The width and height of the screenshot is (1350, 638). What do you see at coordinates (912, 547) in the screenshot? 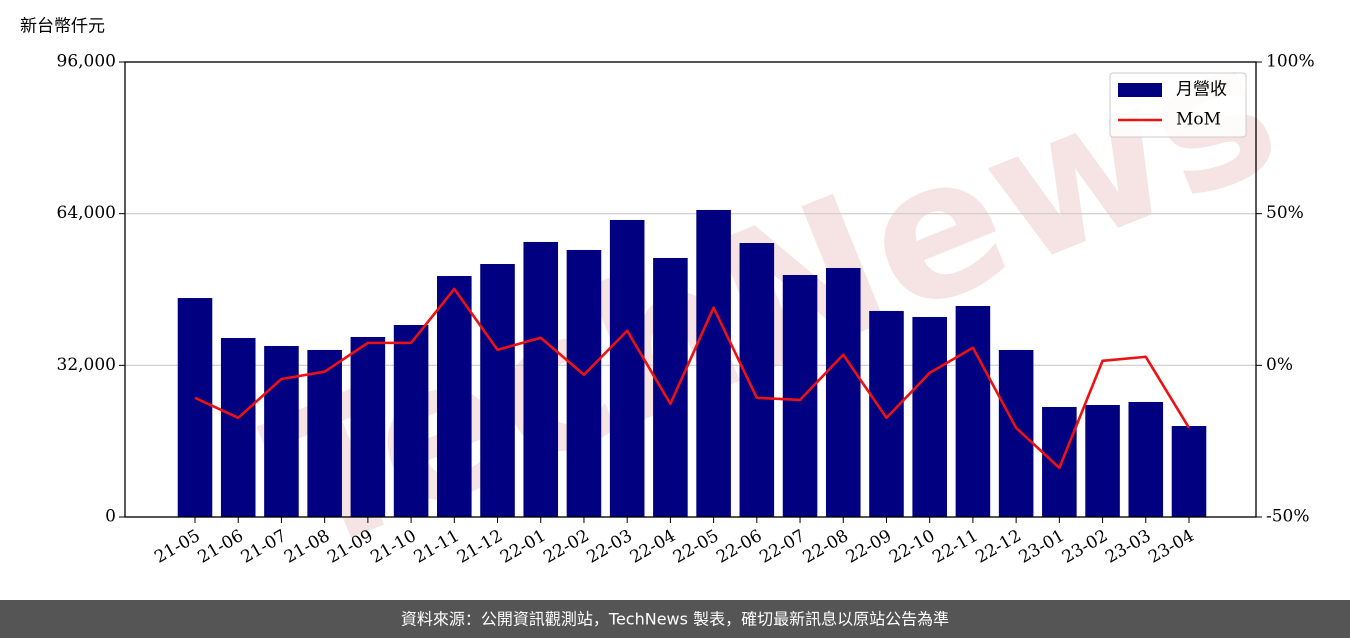
I see `x-tick-label: 22-10` at bounding box center [912, 547].